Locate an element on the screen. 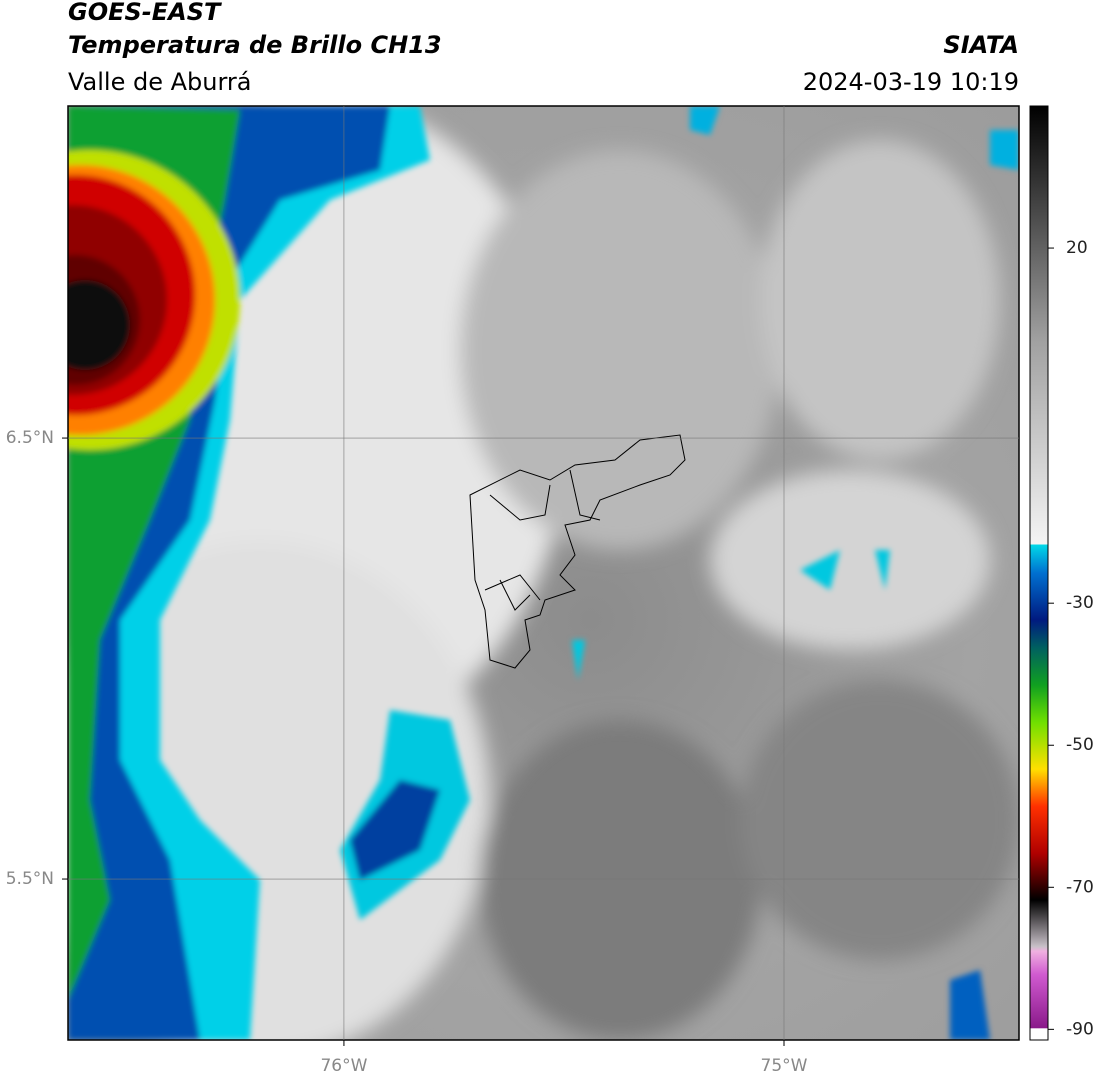 The width and height of the screenshot is (1094, 1082). y-tick-label: 5.5°N is located at coordinates (30, 879).